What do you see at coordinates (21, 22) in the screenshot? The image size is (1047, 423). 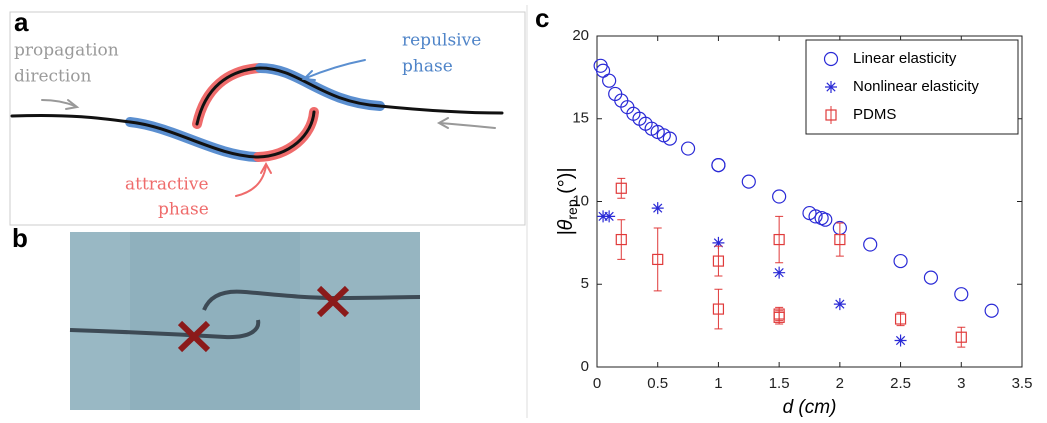 I see `panel-label: a` at bounding box center [21, 22].